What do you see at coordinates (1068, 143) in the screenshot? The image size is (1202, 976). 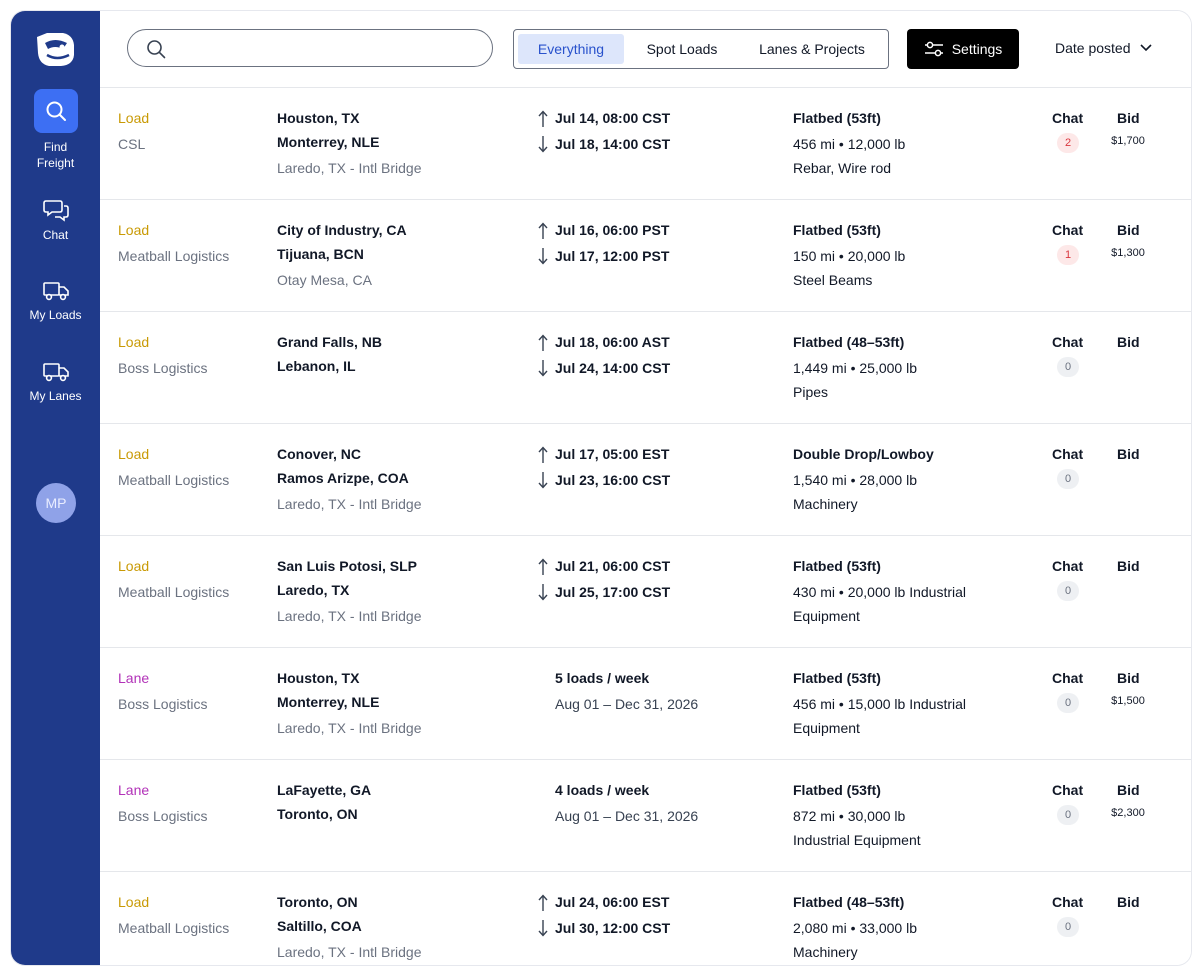 I see `chat-count-badge: 2` at bounding box center [1068, 143].